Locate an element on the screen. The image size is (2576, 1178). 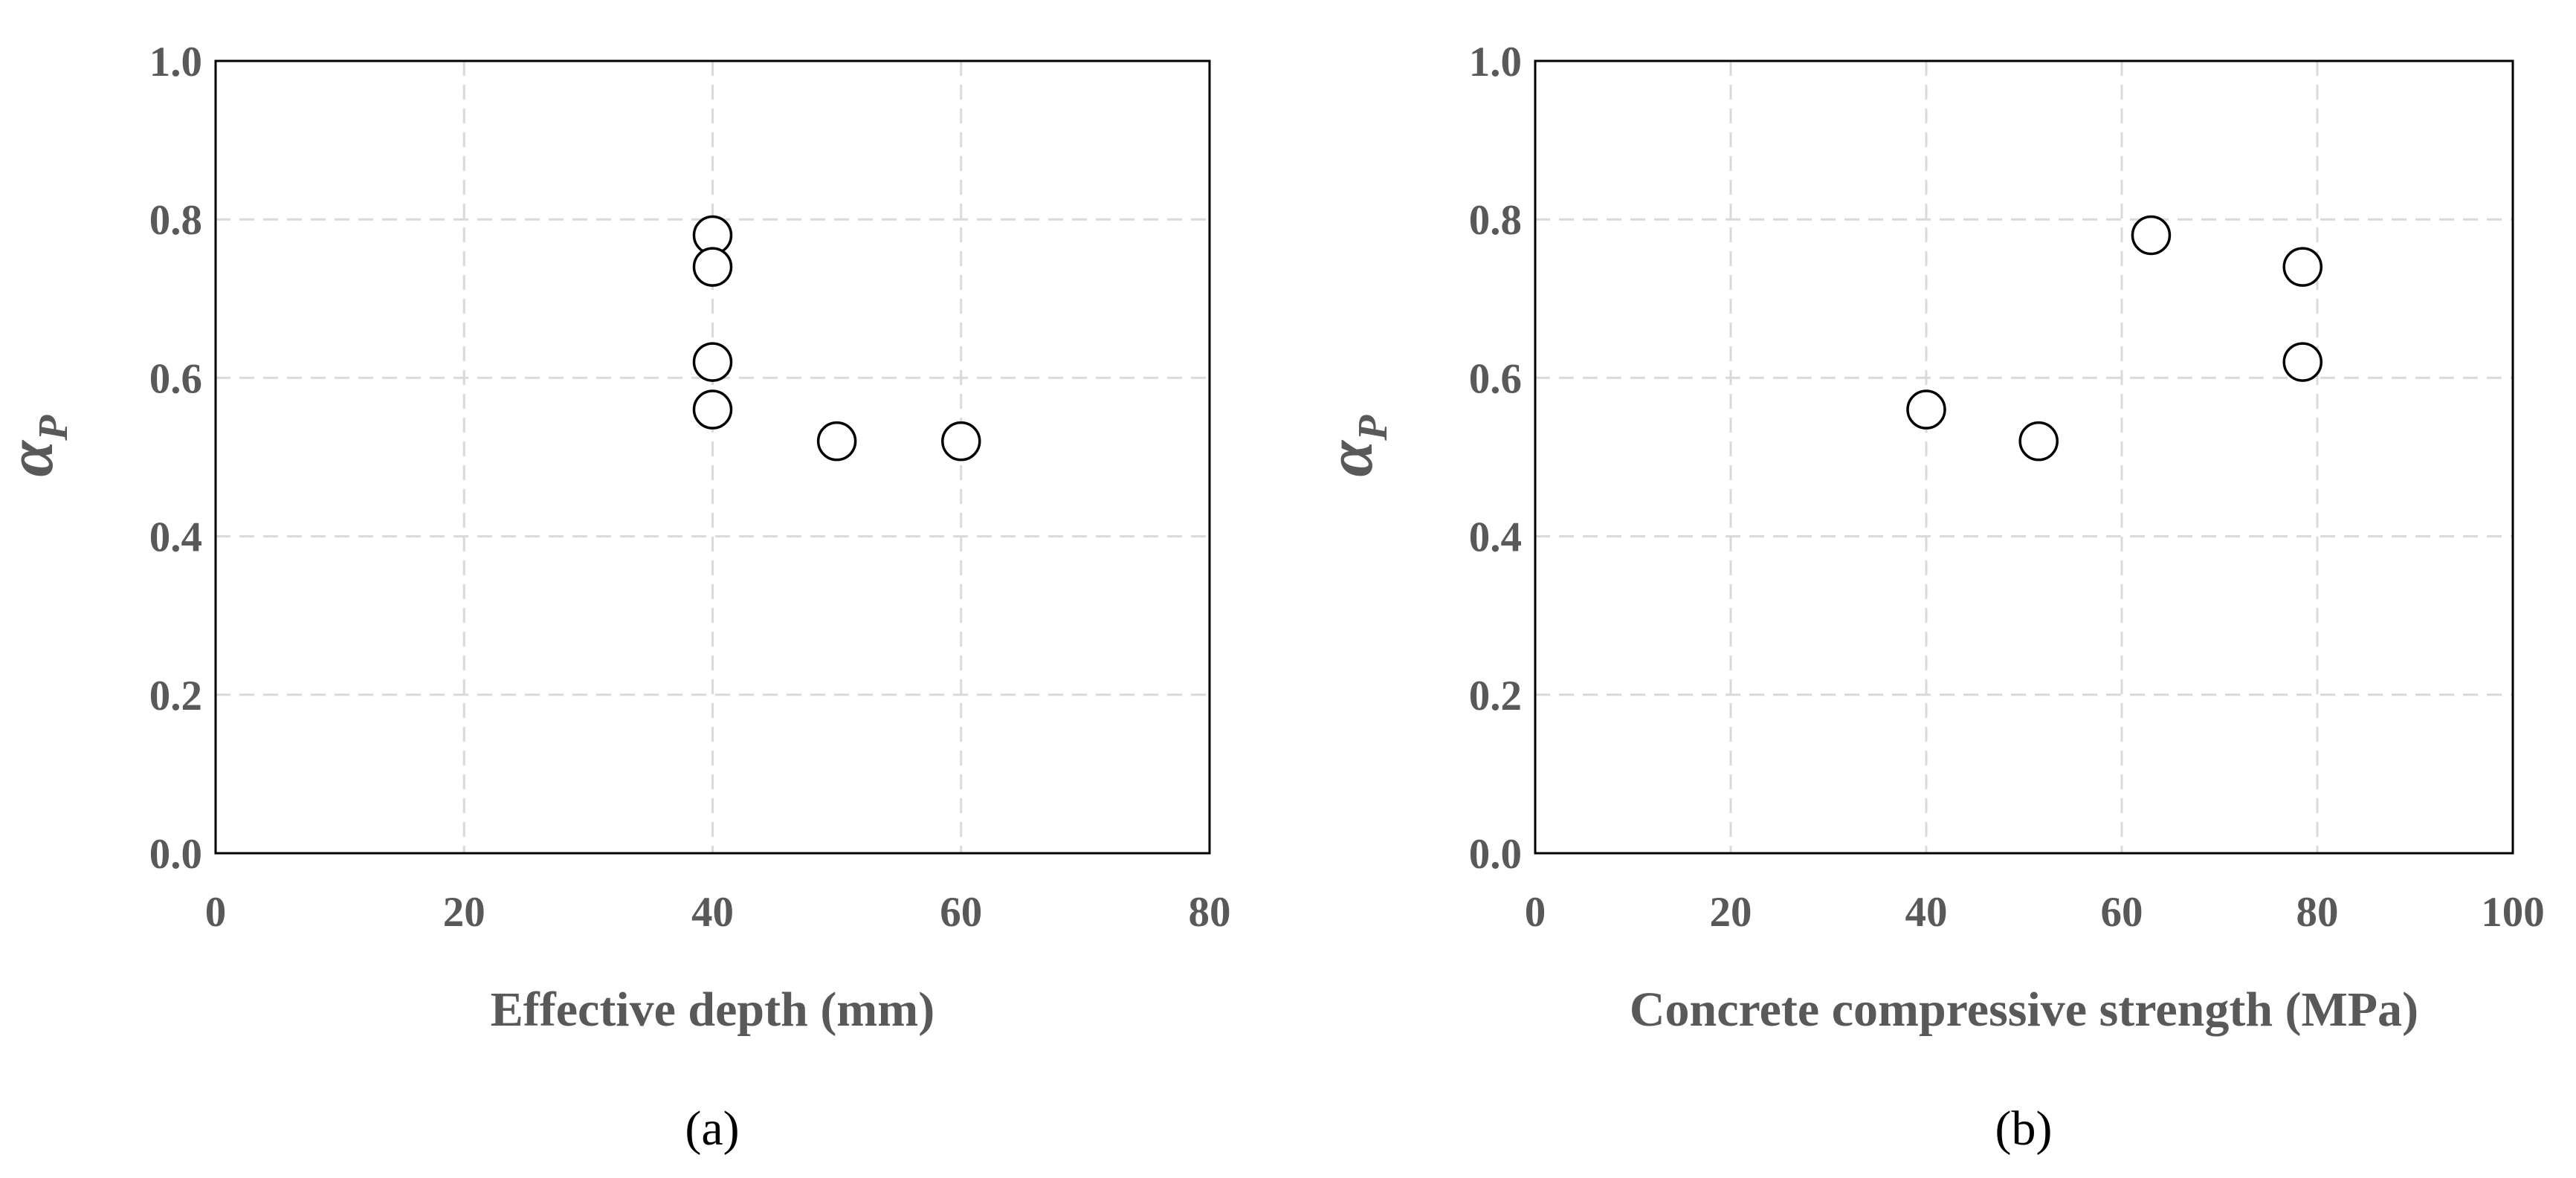
x-tick-label: 100 is located at coordinates (2513, 912).